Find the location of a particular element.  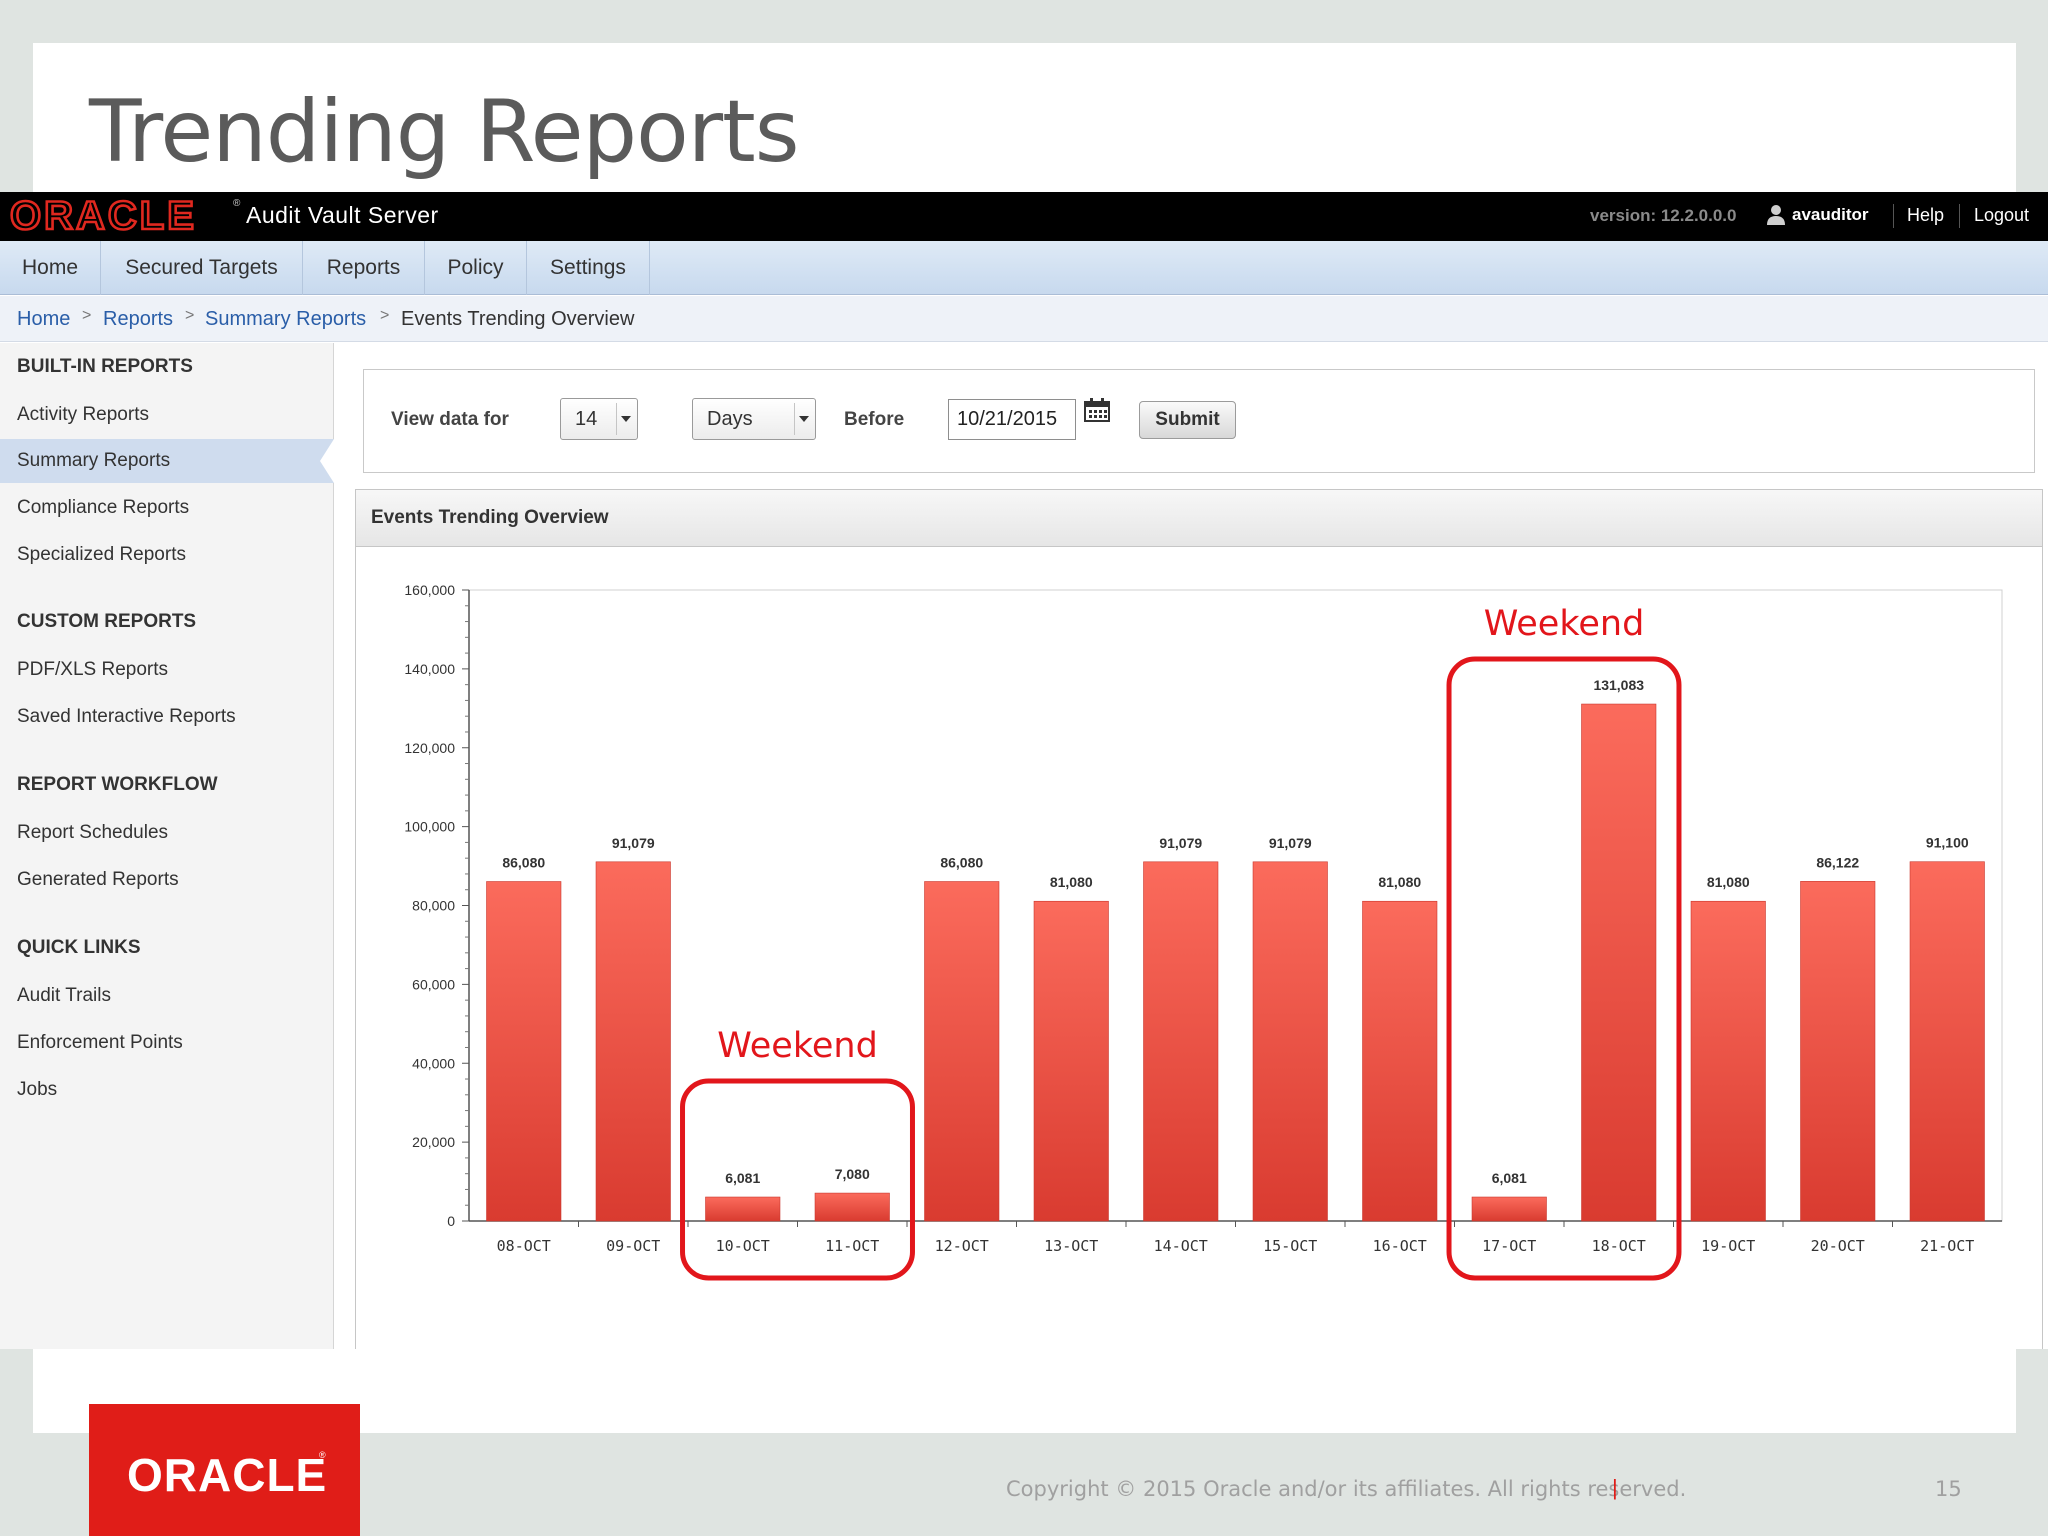

x-tick-label: 10-OCT is located at coordinates (743, 1246).